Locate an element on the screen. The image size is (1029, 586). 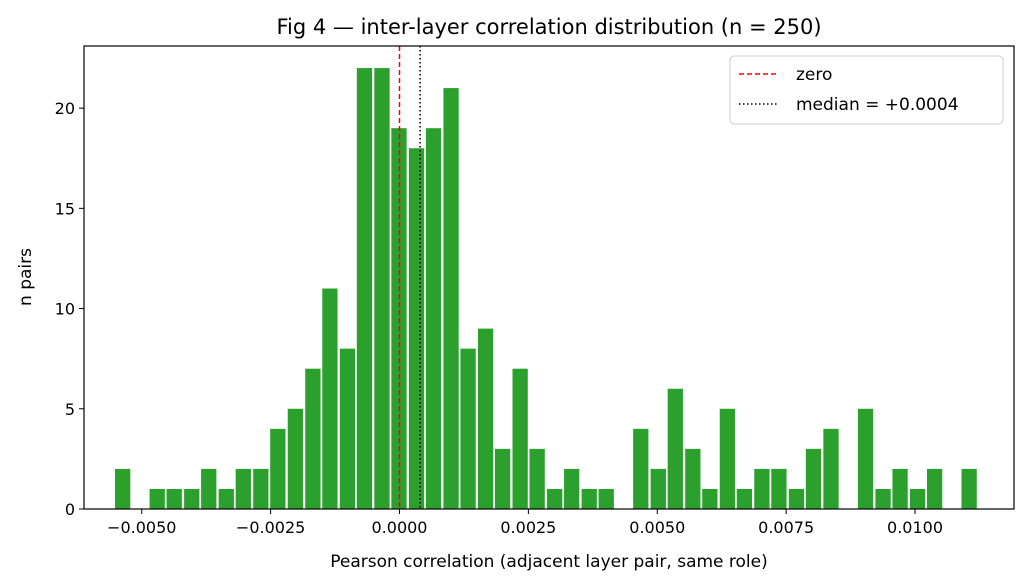
reference-lines is located at coordinates (409, 277).